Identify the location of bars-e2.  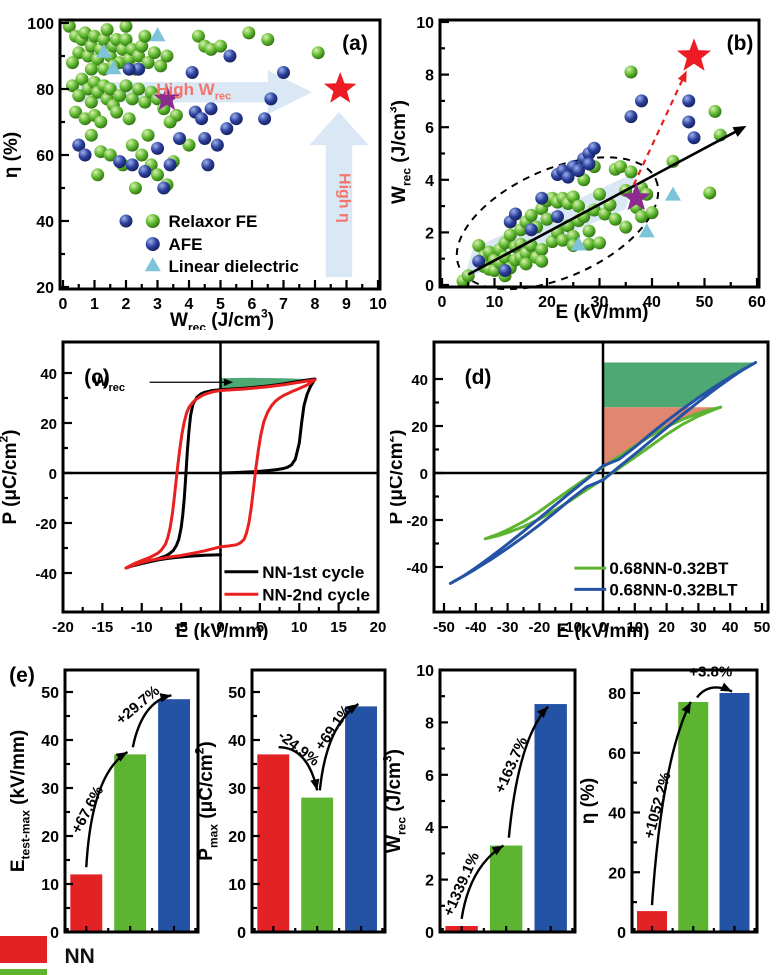
(317, 819).